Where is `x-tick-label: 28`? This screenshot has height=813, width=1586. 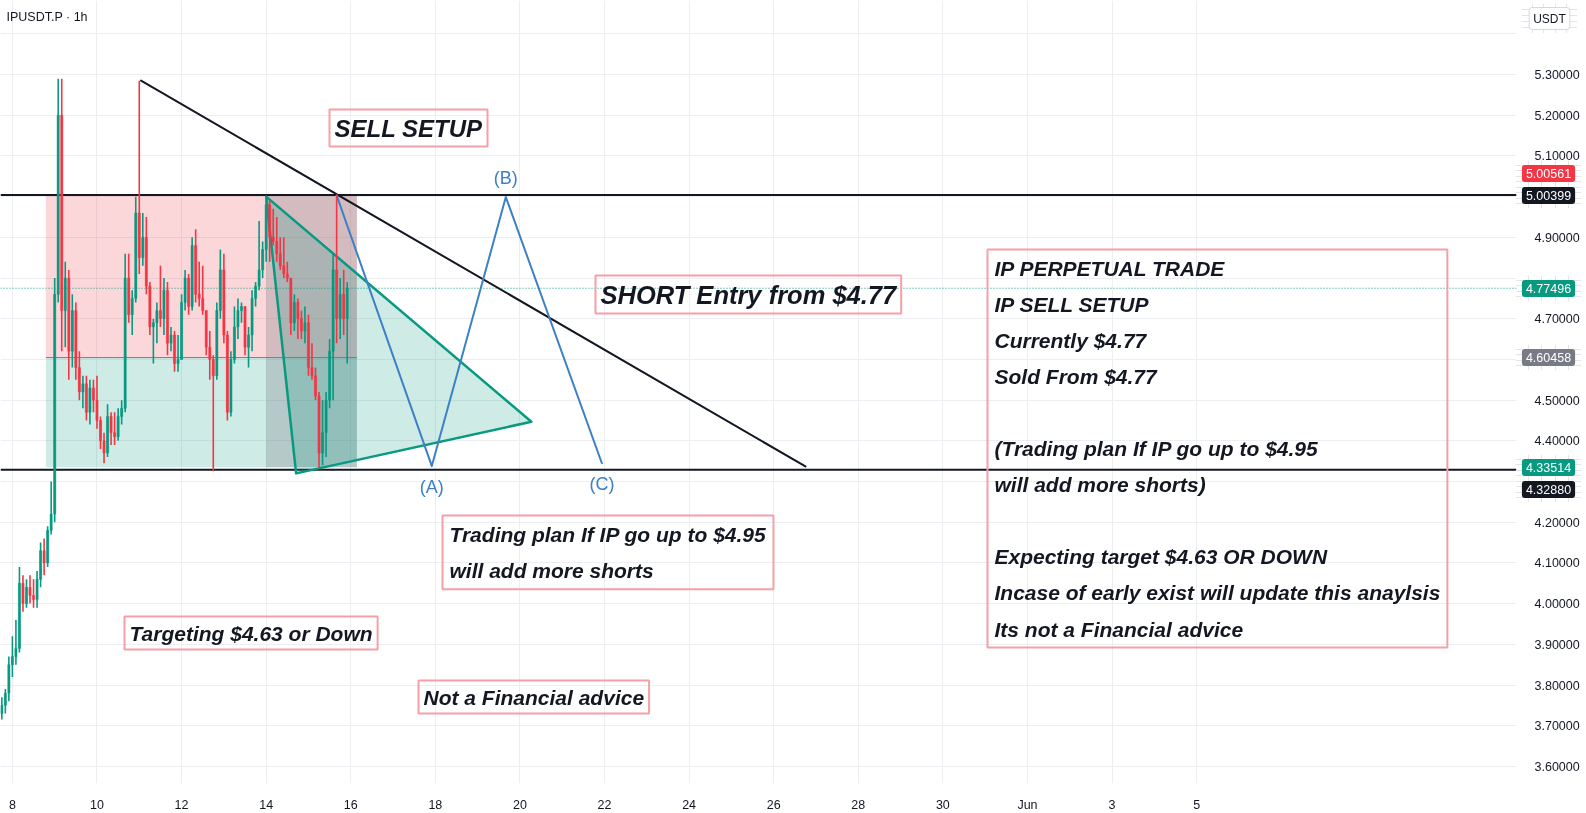
x-tick-label: 28 is located at coordinates (858, 804).